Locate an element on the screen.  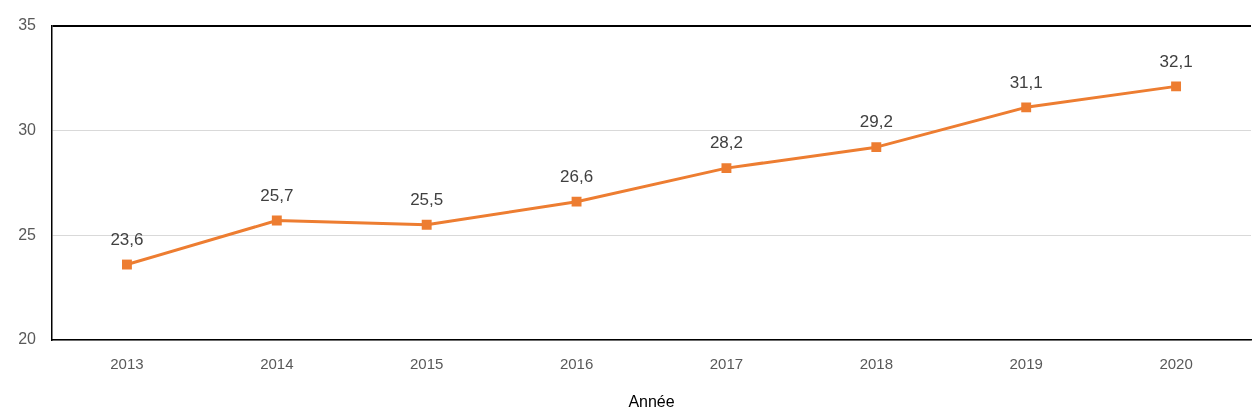
data-label: 23,6 is located at coordinates (127, 239).